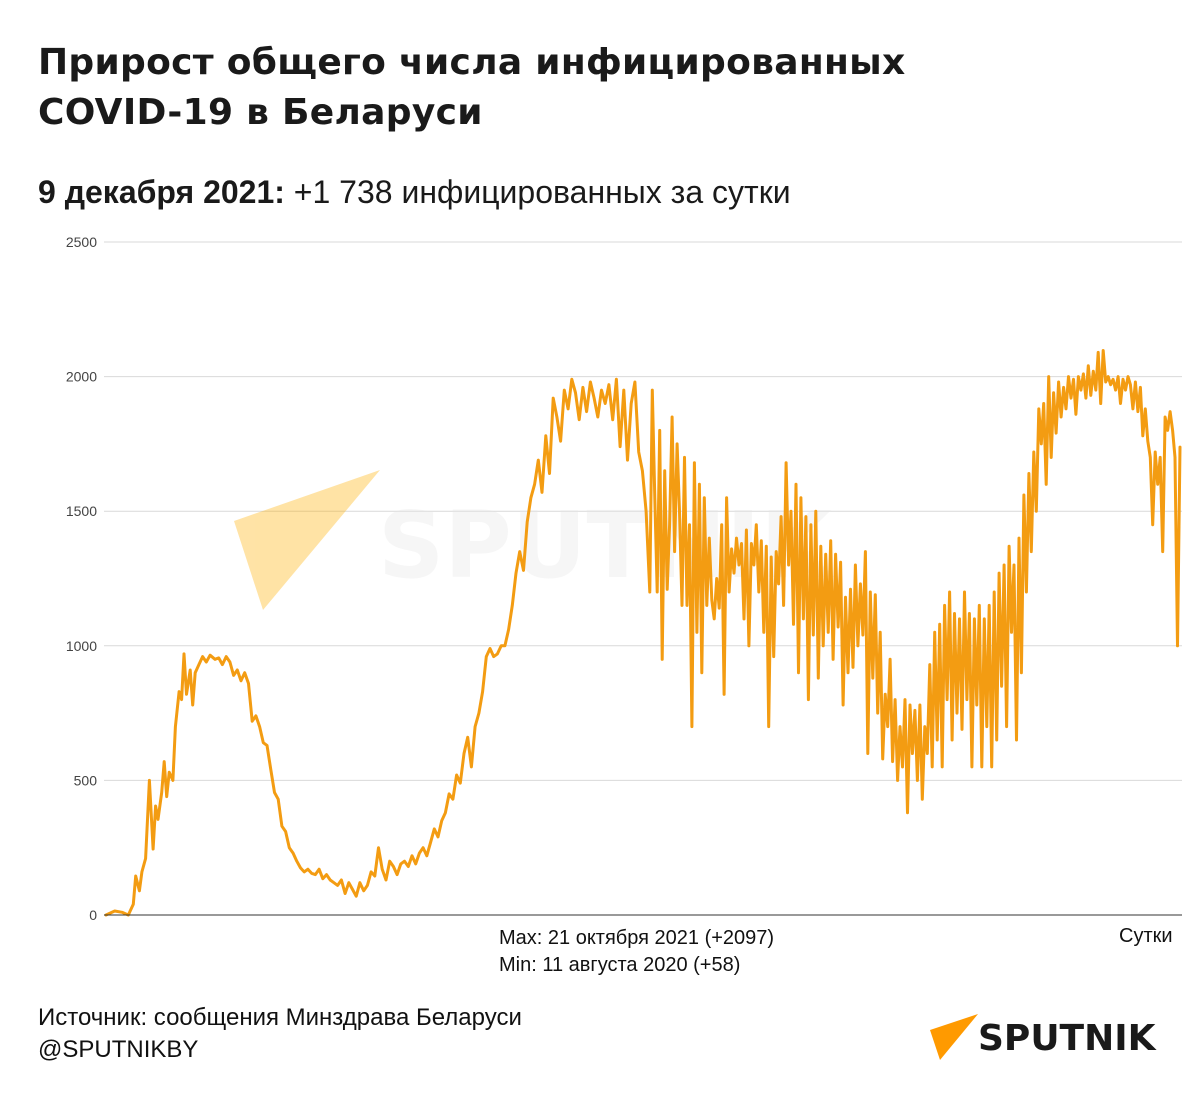 Image resolution: width=1200 pixels, height=1100 pixels. I want to click on min-note: Min: 11 августа 2020 (+58), so click(620, 965).